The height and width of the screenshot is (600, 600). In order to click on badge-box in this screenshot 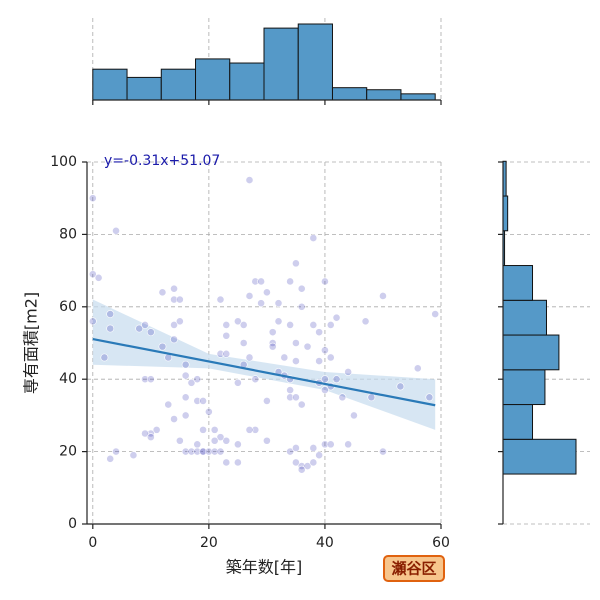, I will do `click(414, 568)`.